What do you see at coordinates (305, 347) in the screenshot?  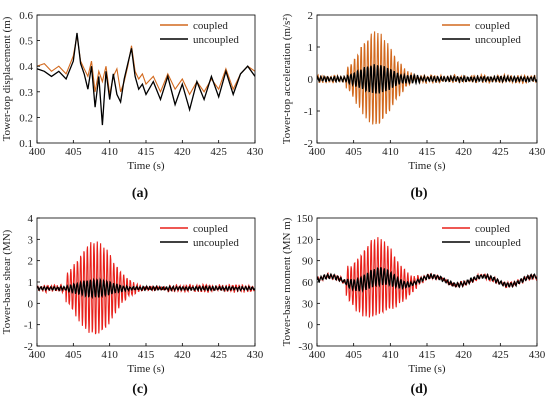 I see `y-tick-label: -30` at bounding box center [305, 347].